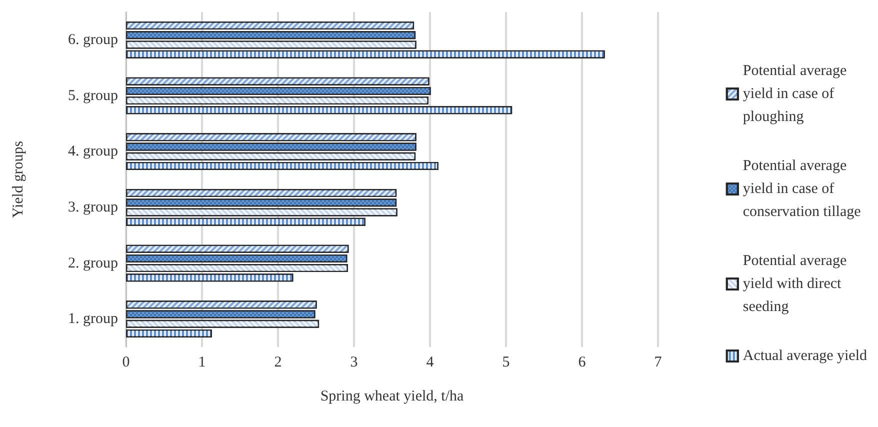 This screenshot has width=878, height=427. What do you see at coordinates (392, 396) in the screenshot?
I see `x-axis-title: Spring wheat yield, t/ha` at bounding box center [392, 396].